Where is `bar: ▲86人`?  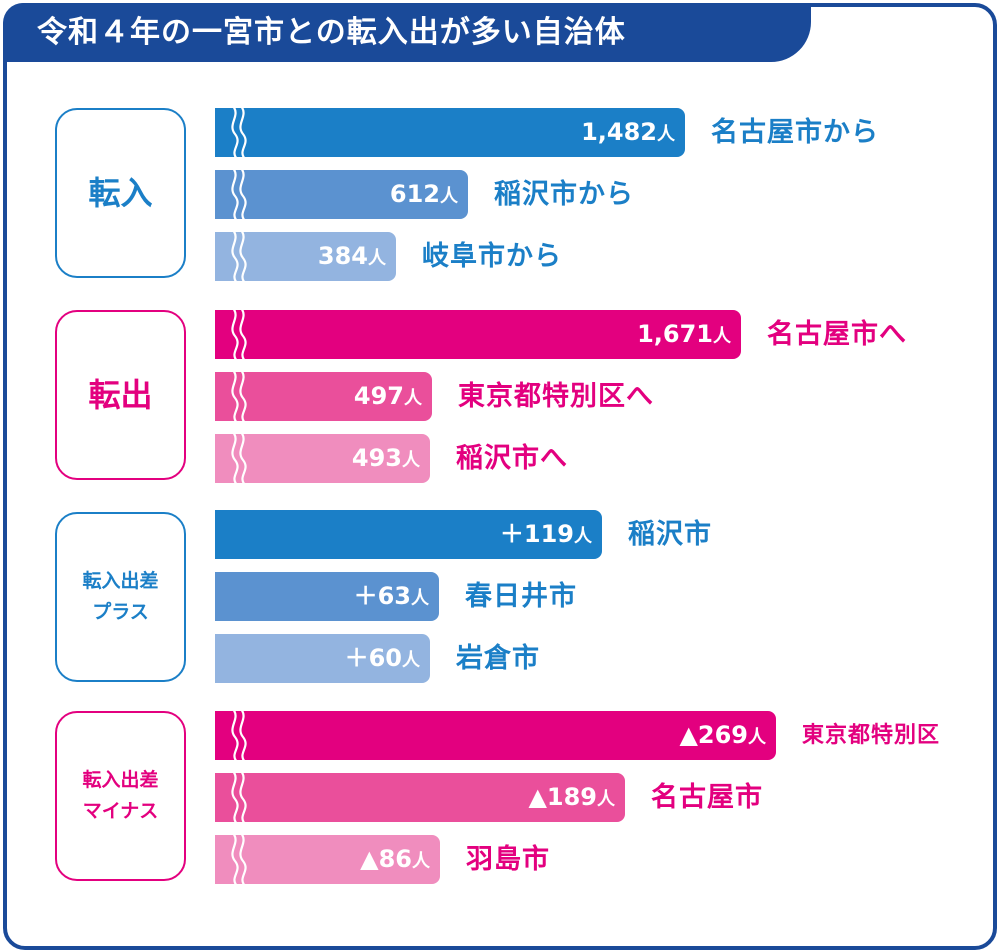 bar: ▲86人 is located at coordinates (327, 859).